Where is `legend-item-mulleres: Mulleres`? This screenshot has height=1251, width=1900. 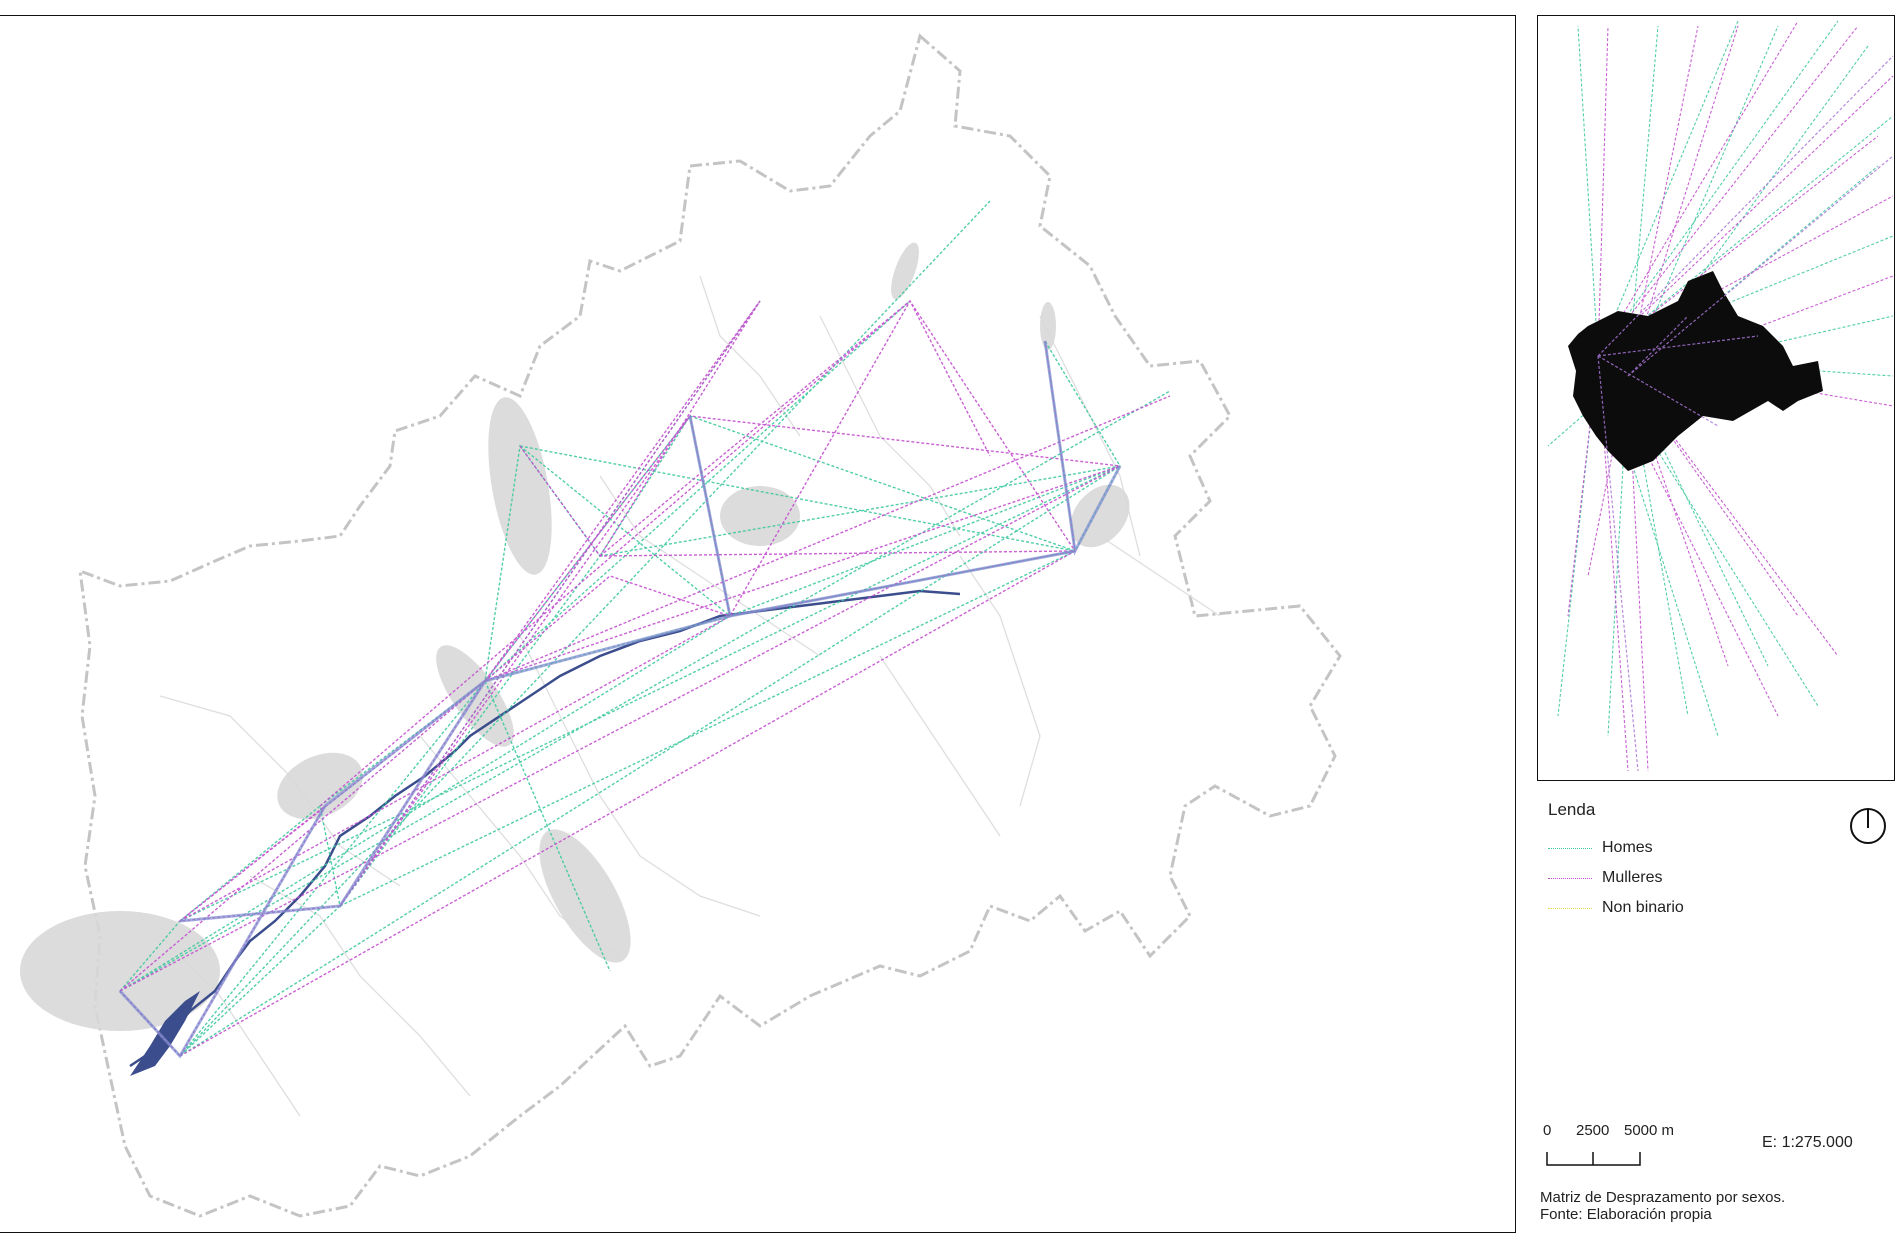 legend-item-mulleres: Mulleres is located at coordinates (1605, 878).